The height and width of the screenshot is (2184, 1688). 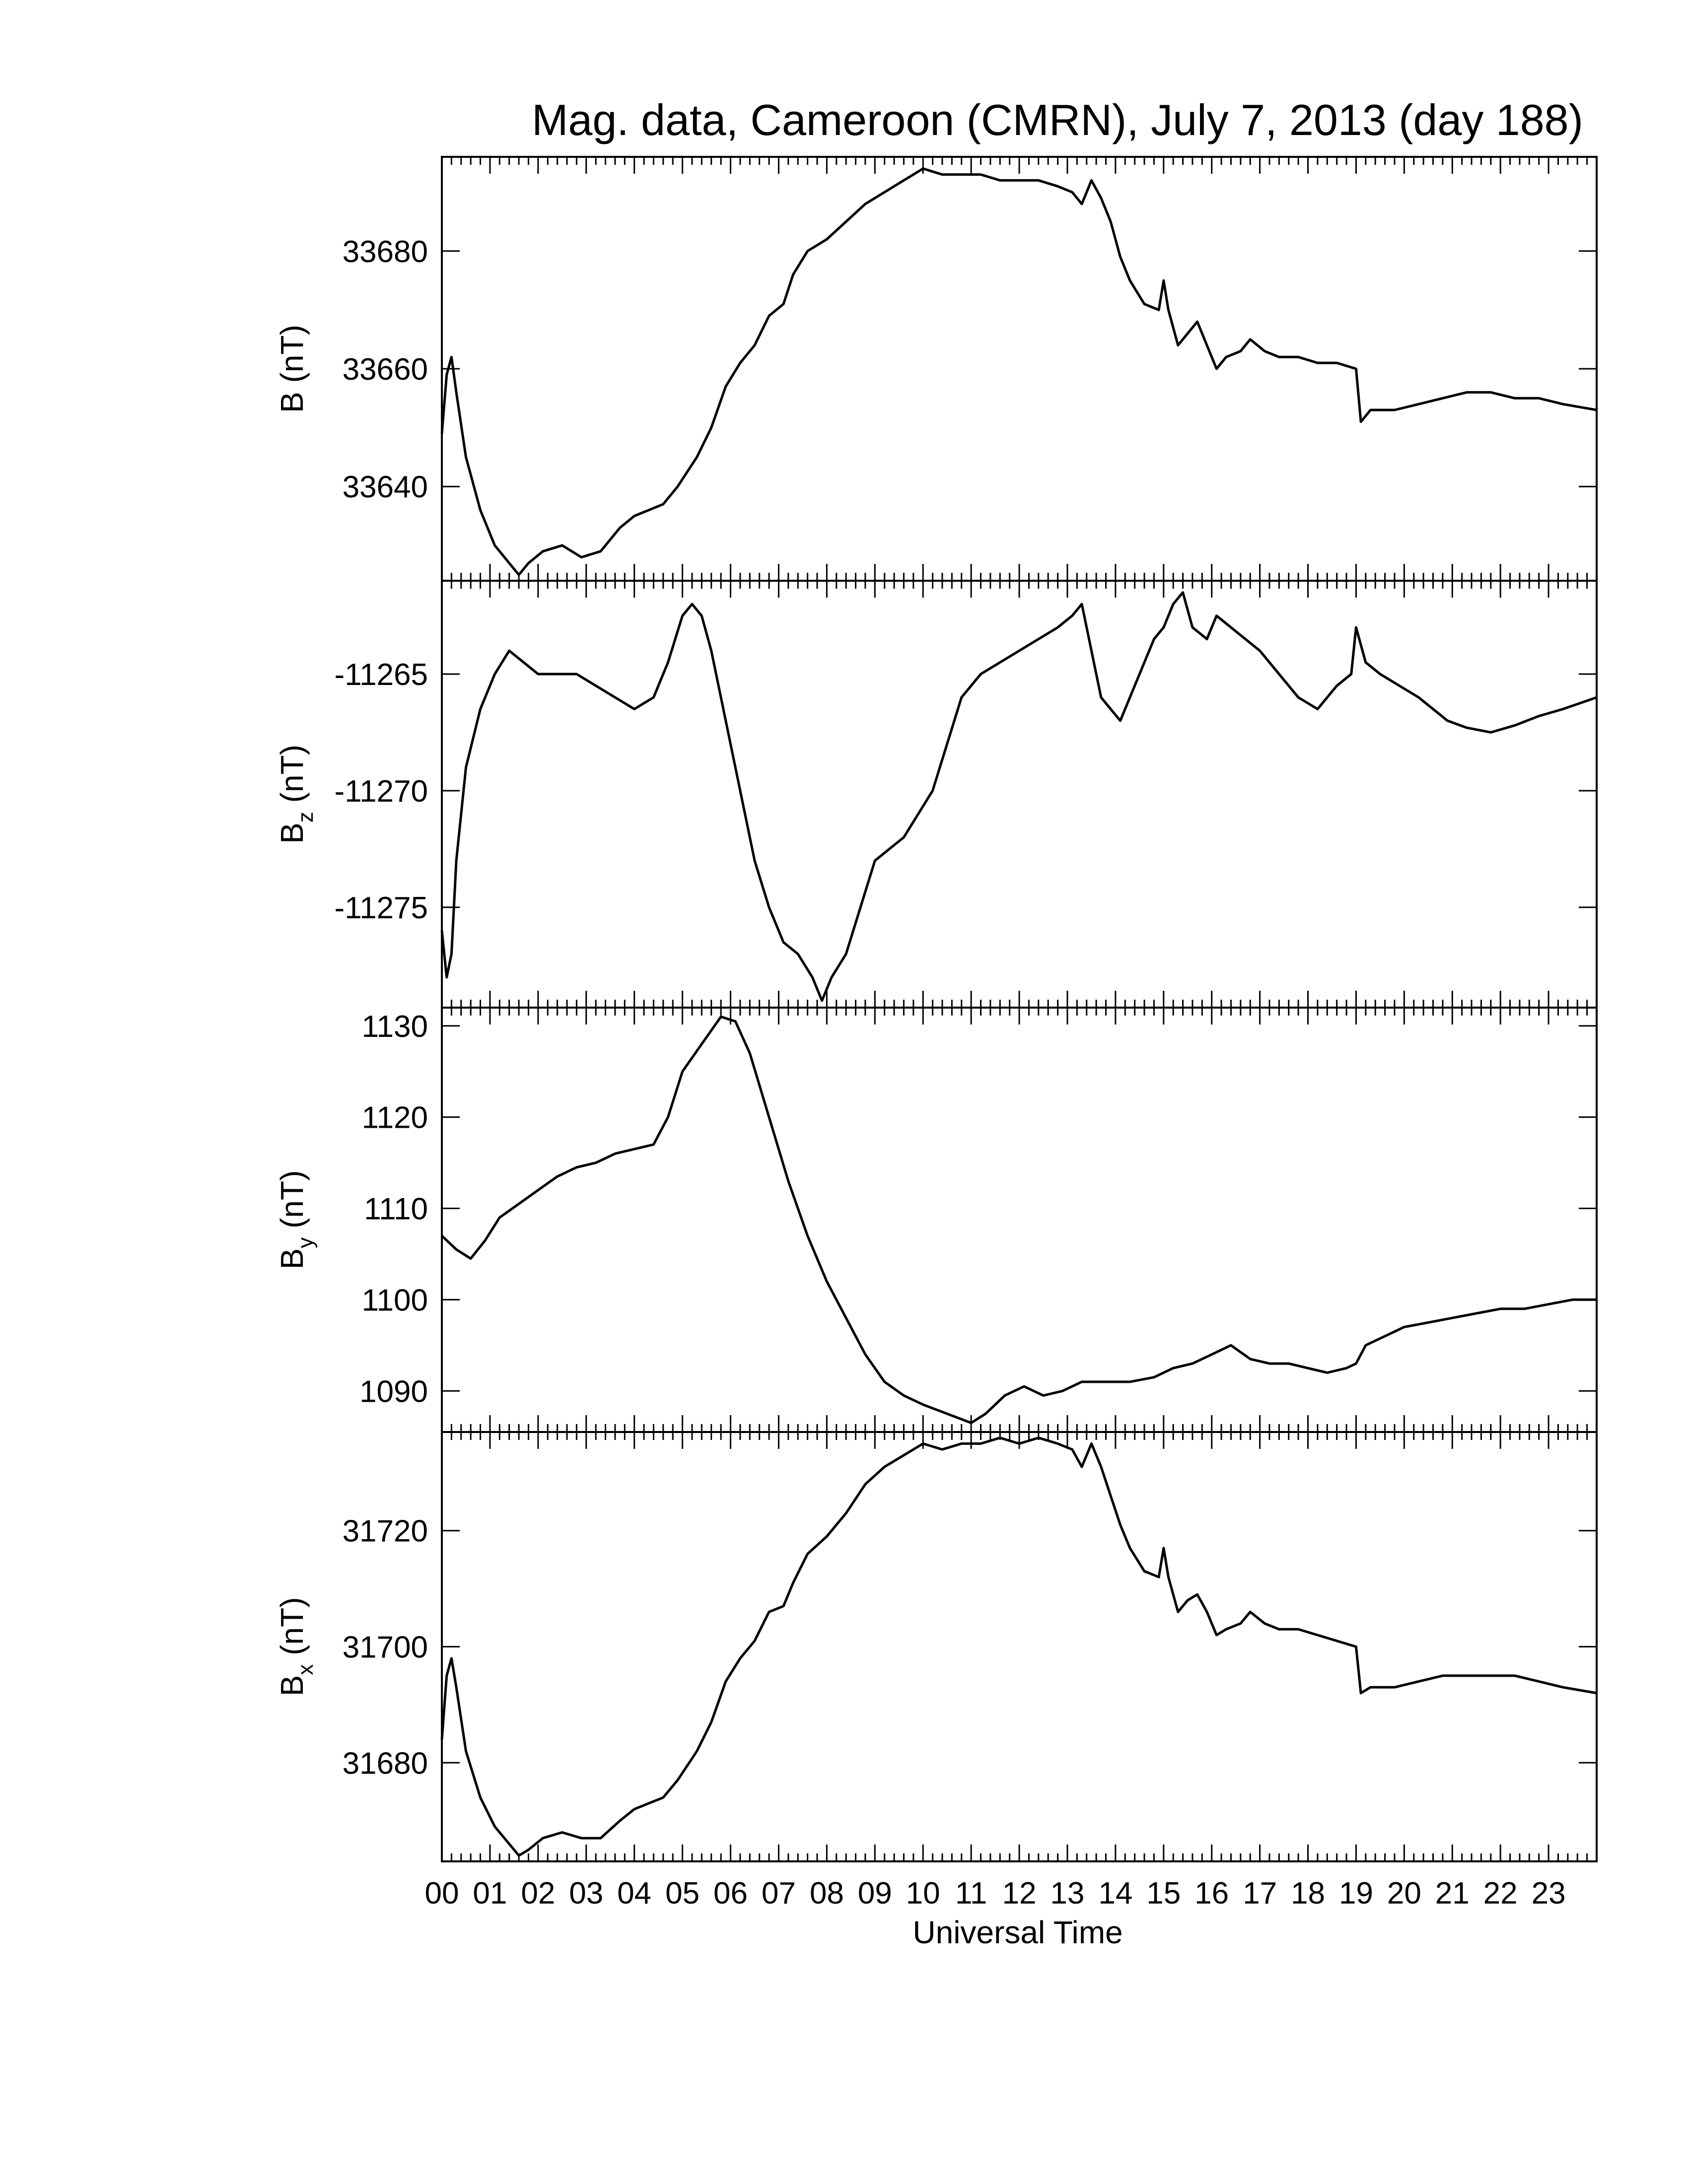 I want to click on y-tick-label: 31680, so click(x=385, y=1763).